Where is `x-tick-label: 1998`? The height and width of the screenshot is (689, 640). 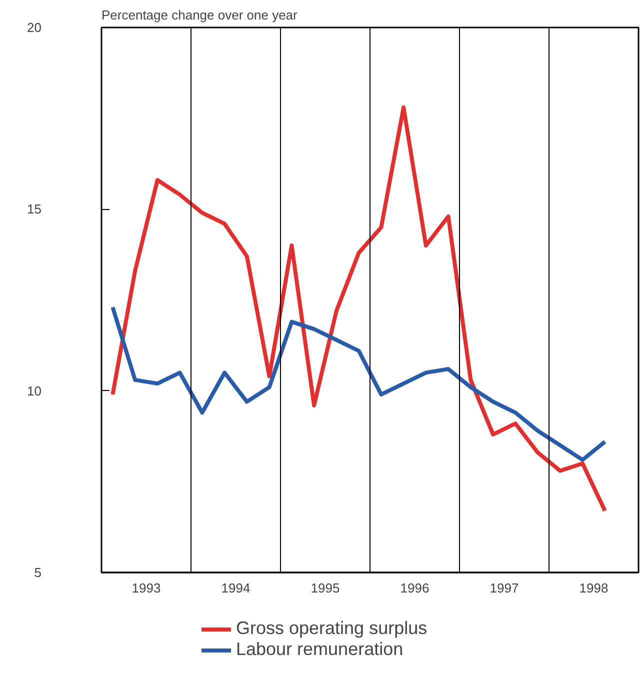 x-tick-label: 1998 is located at coordinates (593, 588).